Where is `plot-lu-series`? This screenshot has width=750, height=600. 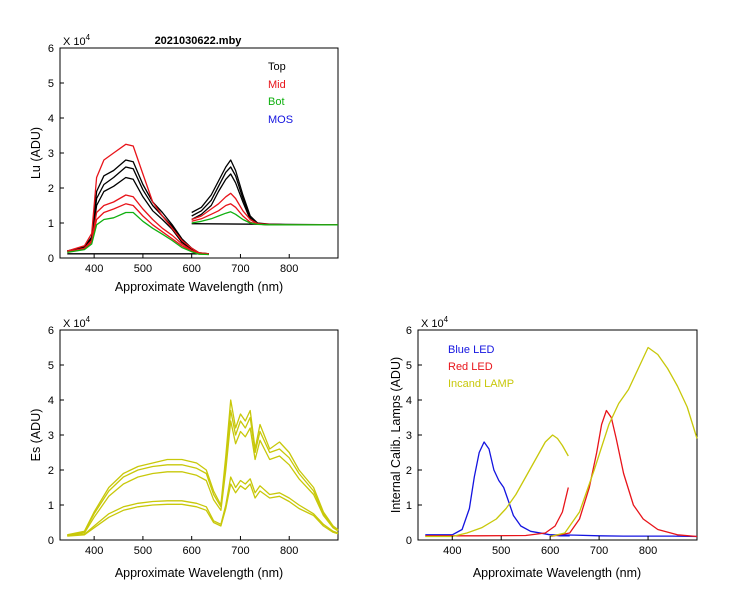 plot-lu-series is located at coordinates (203, 199).